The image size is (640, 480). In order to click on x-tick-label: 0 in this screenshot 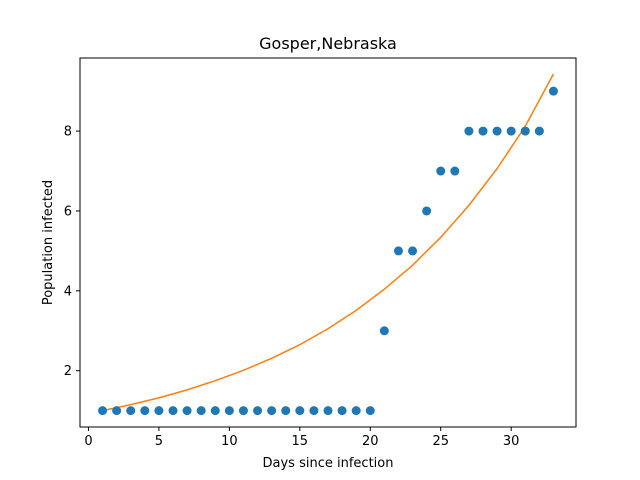, I will do `click(88, 441)`.